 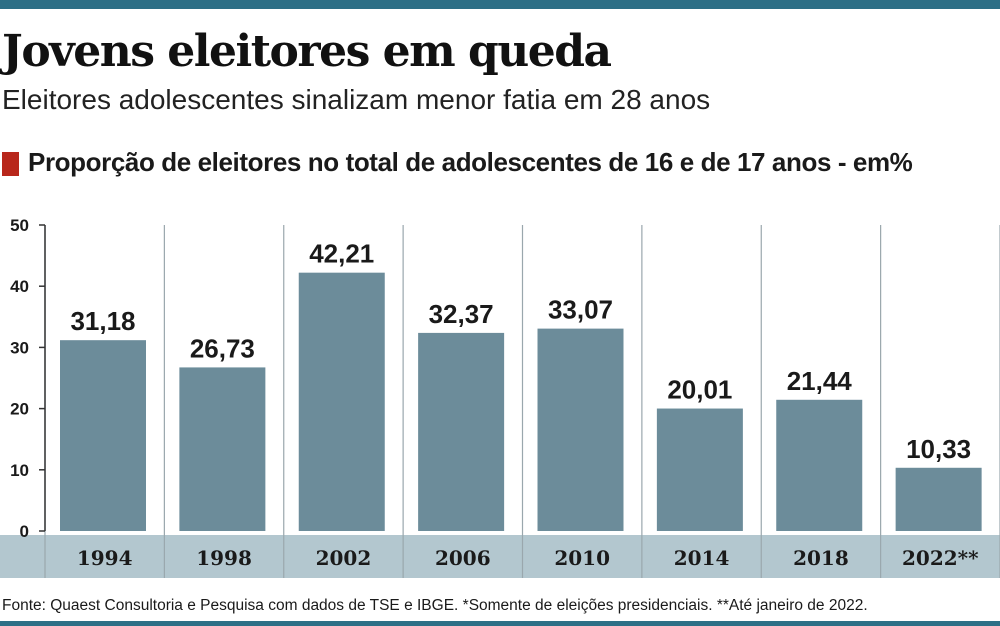 I want to click on x-tick-label: 2002, so click(x=344, y=558).